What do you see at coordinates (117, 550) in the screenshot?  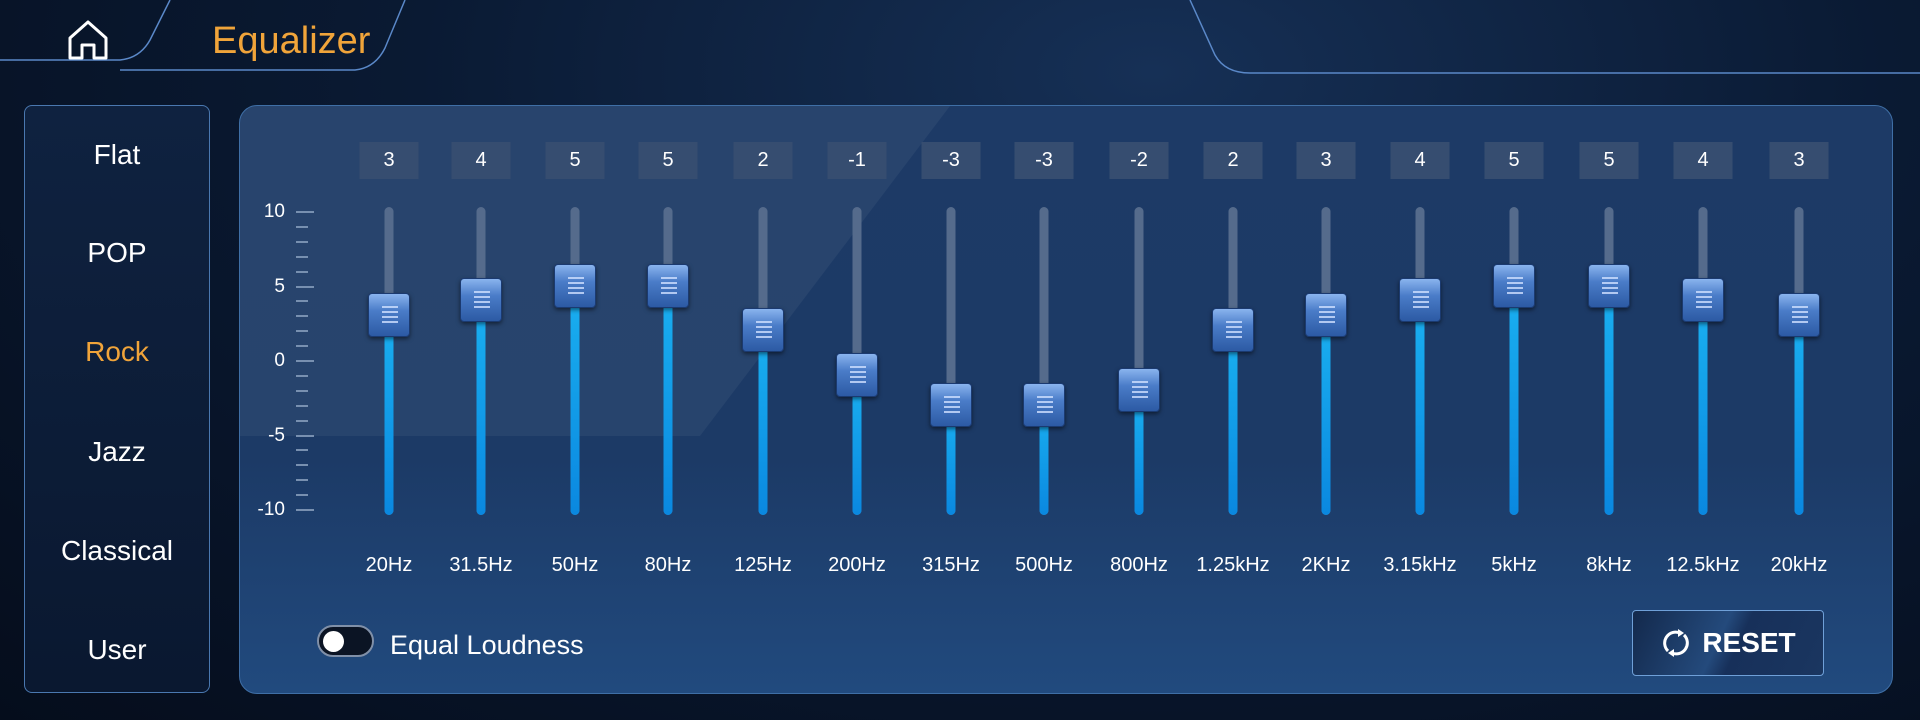 I see `preset-classical: Classical` at bounding box center [117, 550].